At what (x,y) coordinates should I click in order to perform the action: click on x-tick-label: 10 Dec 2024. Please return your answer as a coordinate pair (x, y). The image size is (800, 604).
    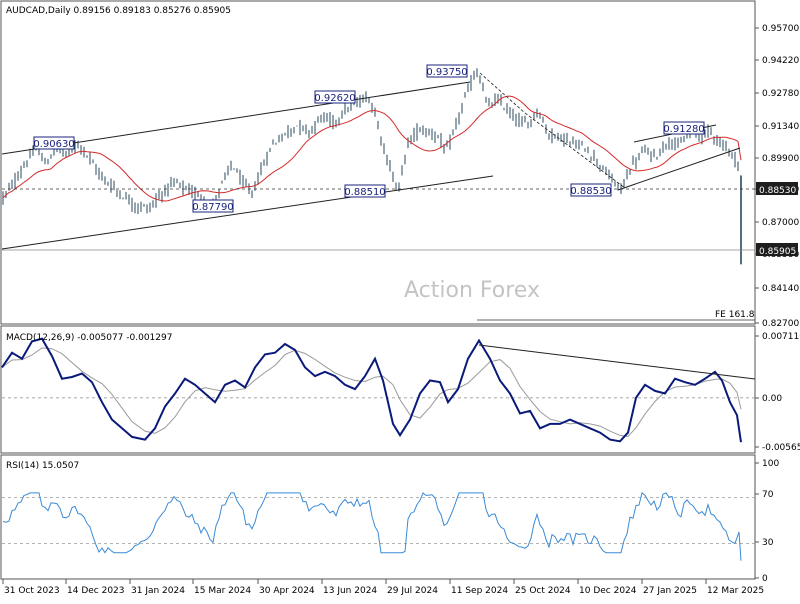
    Looking at the image, I should click on (608, 591).